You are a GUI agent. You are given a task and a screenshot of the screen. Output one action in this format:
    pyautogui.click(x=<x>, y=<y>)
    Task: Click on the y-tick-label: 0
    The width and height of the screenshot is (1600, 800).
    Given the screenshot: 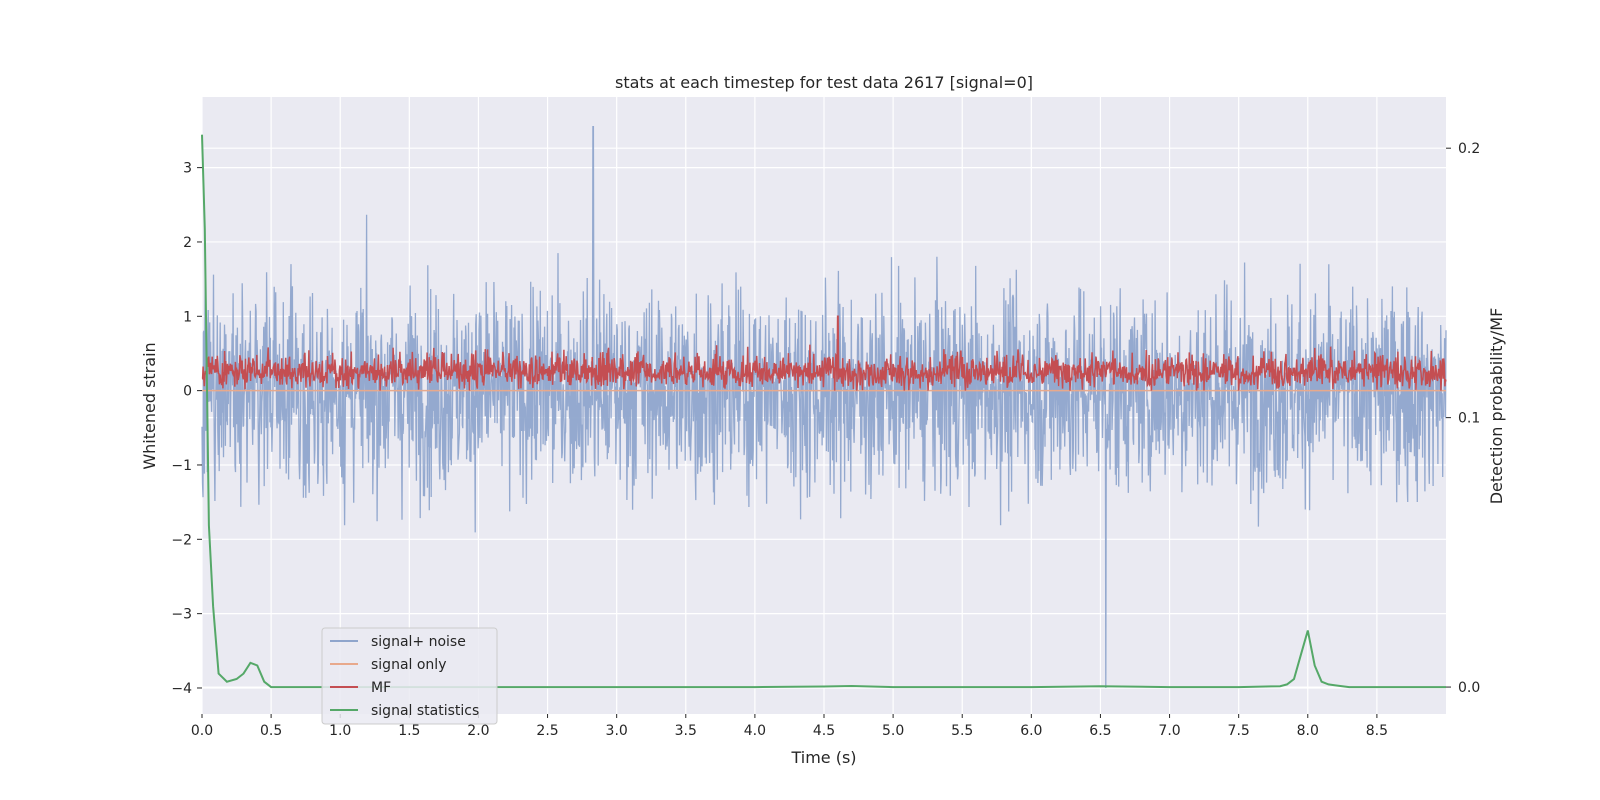 What is the action you would take?
    pyautogui.click(x=187, y=392)
    